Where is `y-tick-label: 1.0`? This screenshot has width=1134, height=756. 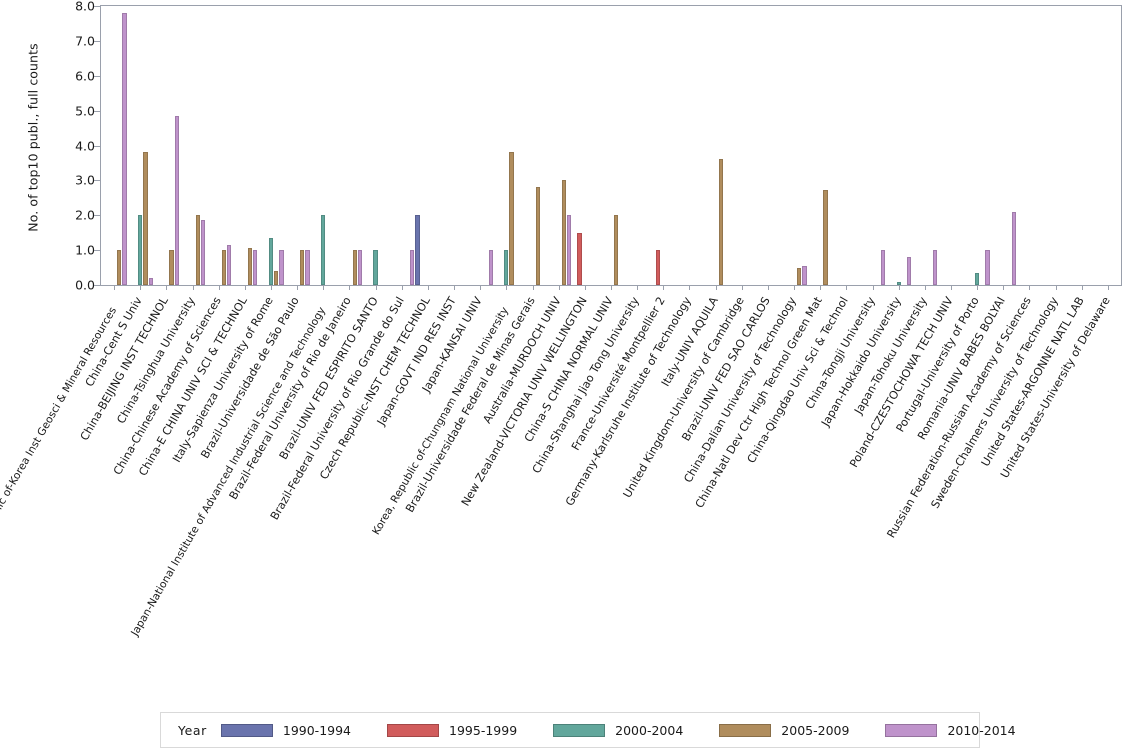
y-tick-label: 1.0 is located at coordinates (85, 250).